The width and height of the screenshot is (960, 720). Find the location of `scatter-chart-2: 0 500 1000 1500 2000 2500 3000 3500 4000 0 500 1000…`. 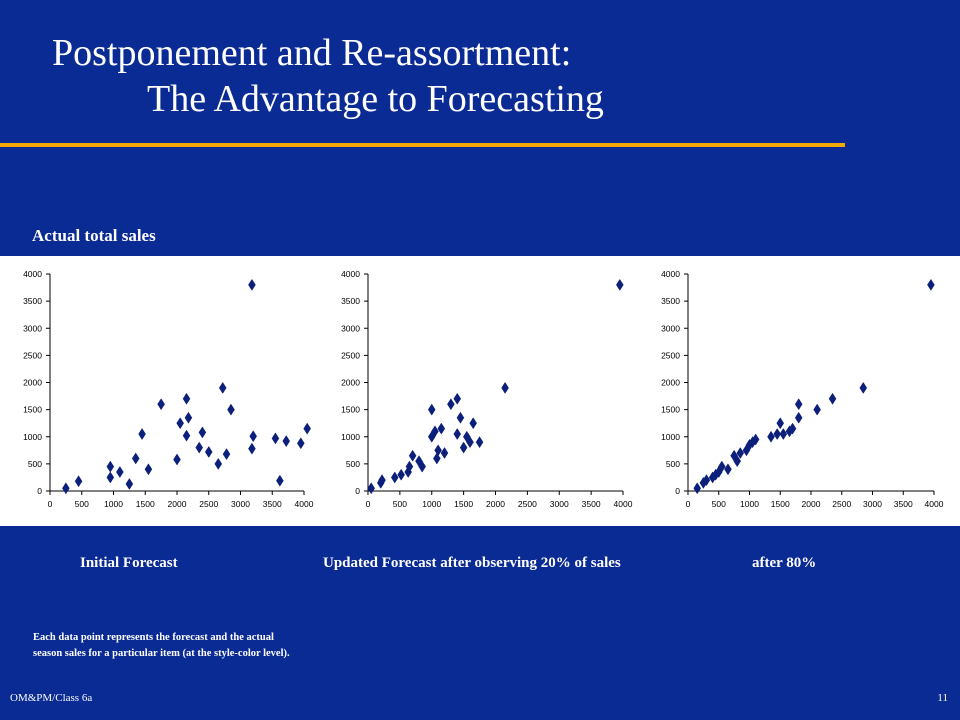

scatter-chart-2: 0 500 1000 1500 2000 2500 3000 3500 4000 0 500 1000… is located at coordinates (487, 389).